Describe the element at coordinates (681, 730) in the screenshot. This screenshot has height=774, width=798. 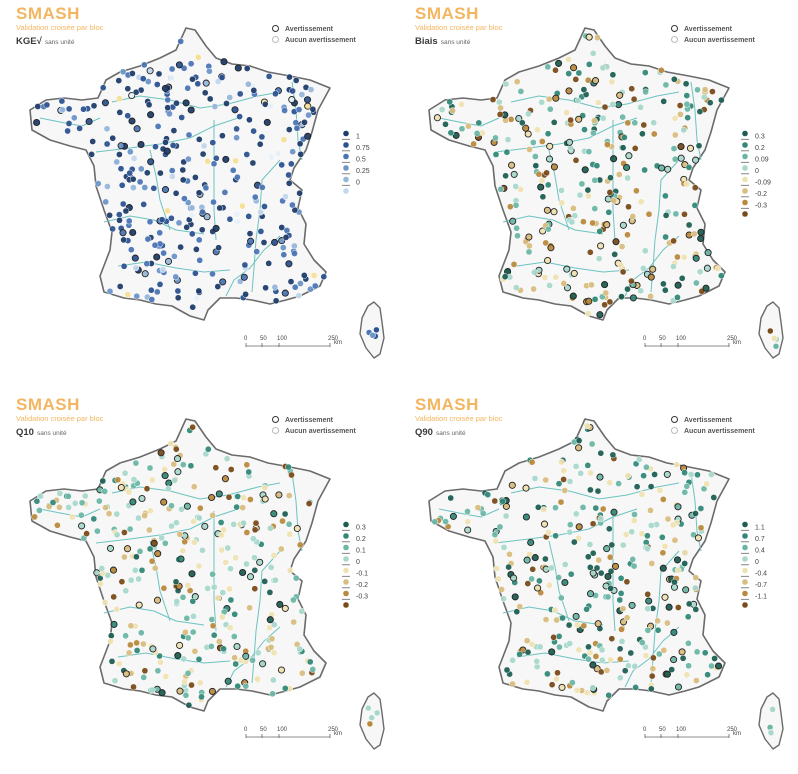
I see `scale-bar-label: 100` at that location.